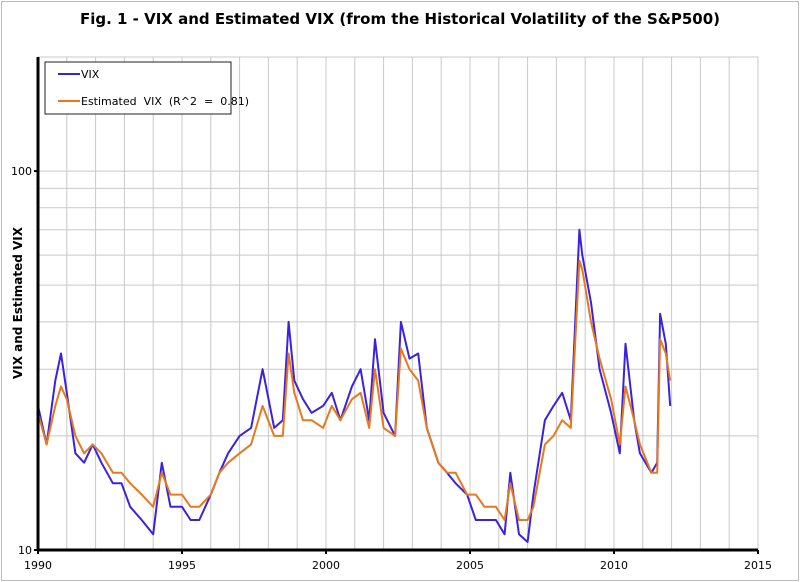 Image resolution: width=800 pixels, height=582 pixels. What do you see at coordinates (38, 565) in the screenshot?
I see `x-tick-label: 1990` at bounding box center [38, 565].